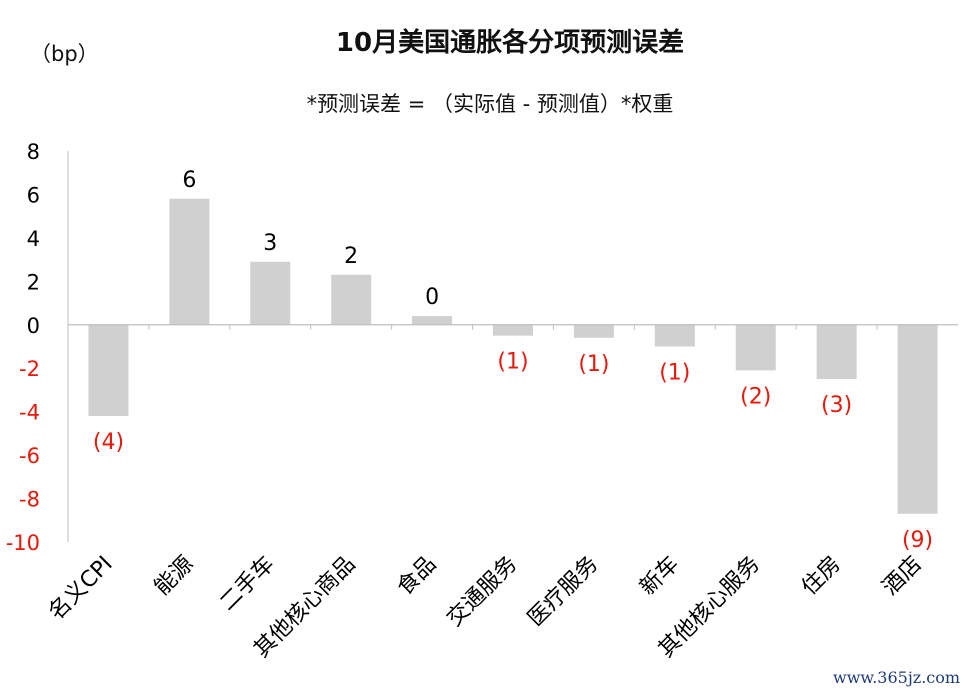  Describe the element at coordinates (482, 592) in the screenshot. I see `x-category-label: 交通服务` at that location.